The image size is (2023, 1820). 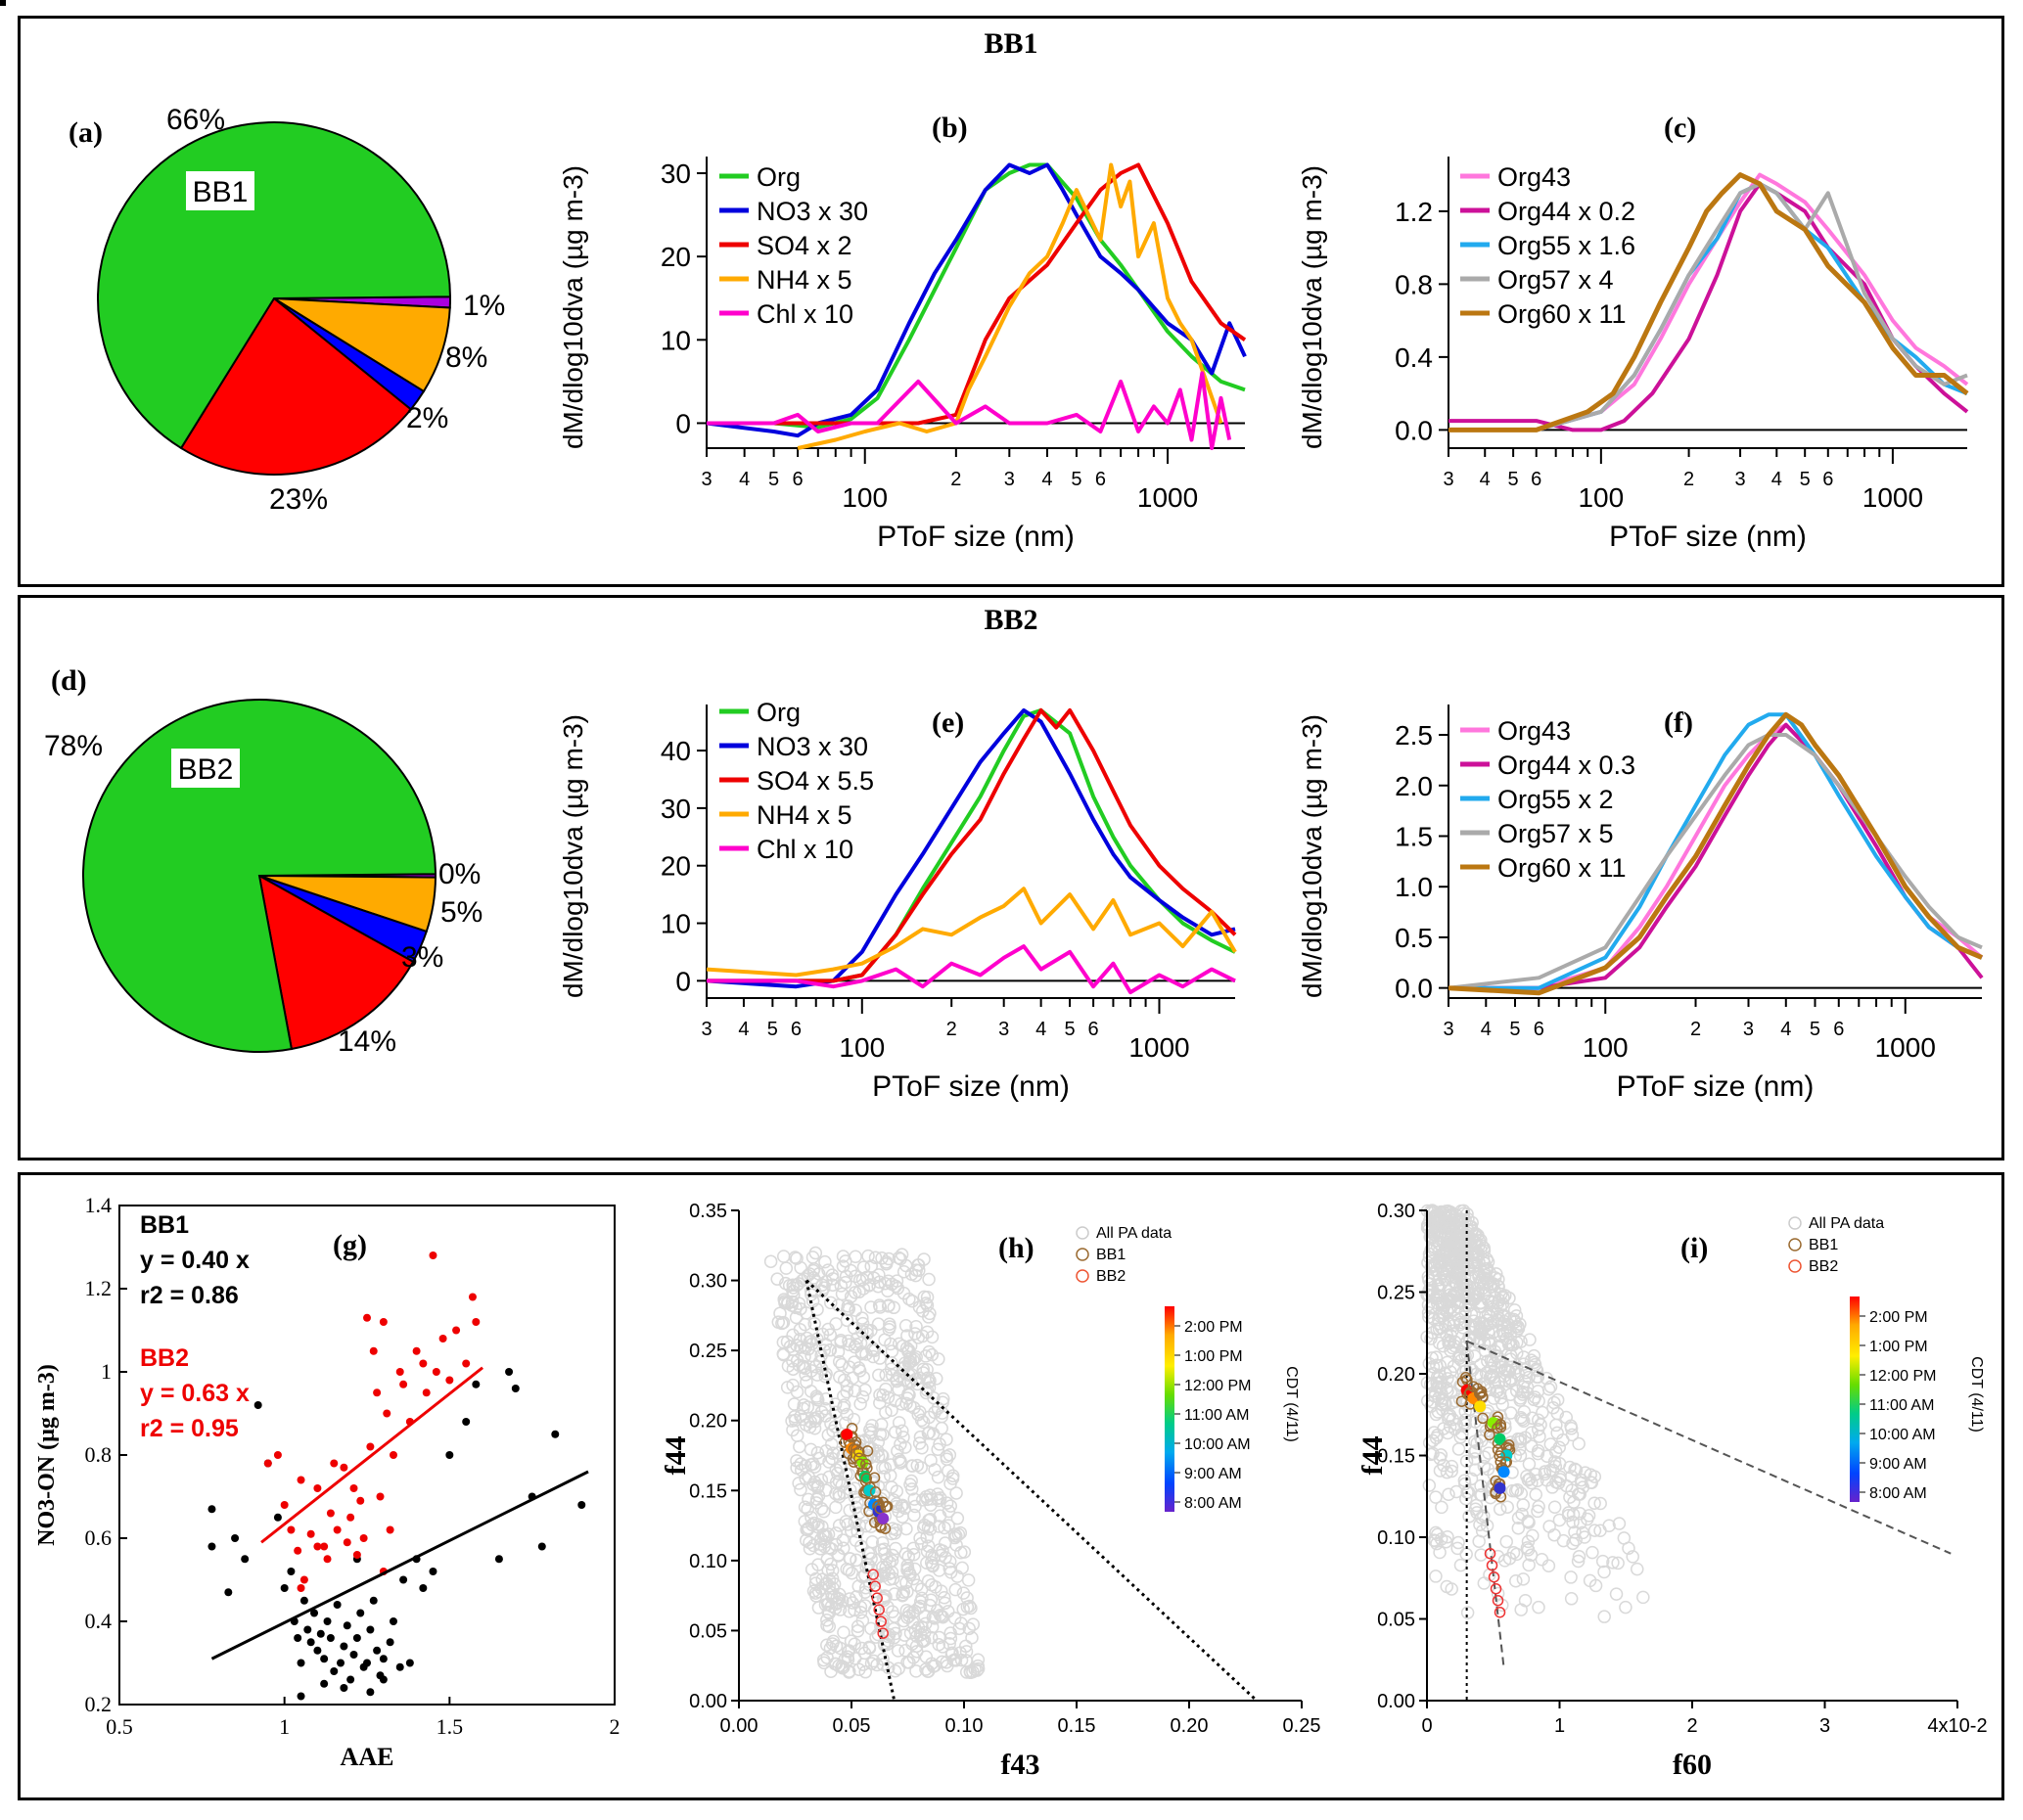 What do you see at coordinates (573, 856) in the screenshot?
I see `y-axis-label: dM/dlog10dva (µg m-3)` at bounding box center [573, 856].